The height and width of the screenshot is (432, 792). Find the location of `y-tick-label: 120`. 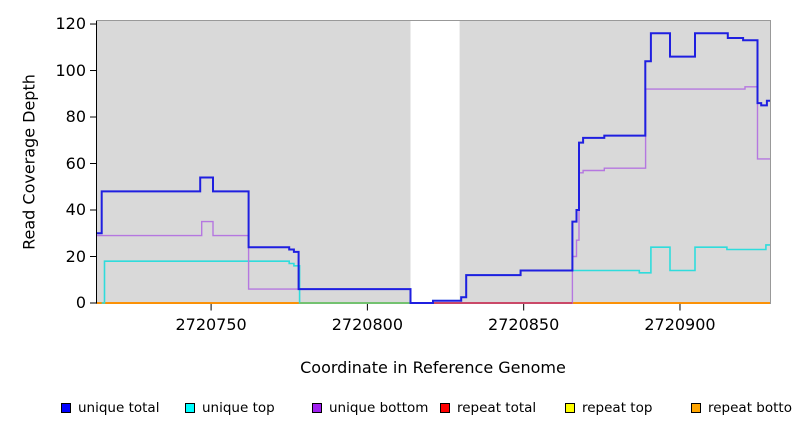

y-tick-label: 120 is located at coordinates (70, 24).